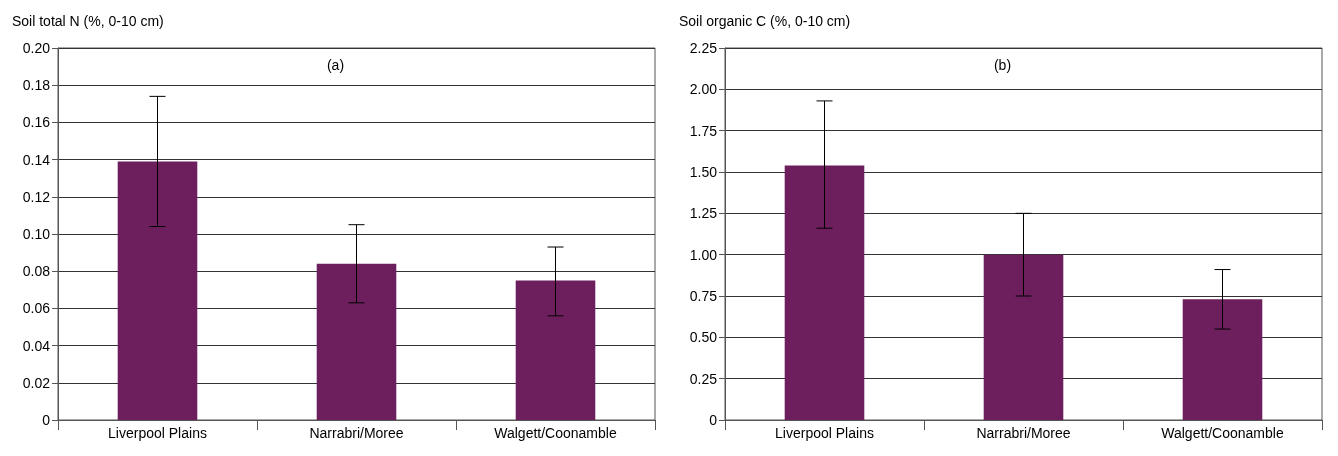 This screenshot has height=456, width=1338. What do you see at coordinates (1002, 65) in the screenshot?
I see `annotation: (b)` at bounding box center [1002, 65].